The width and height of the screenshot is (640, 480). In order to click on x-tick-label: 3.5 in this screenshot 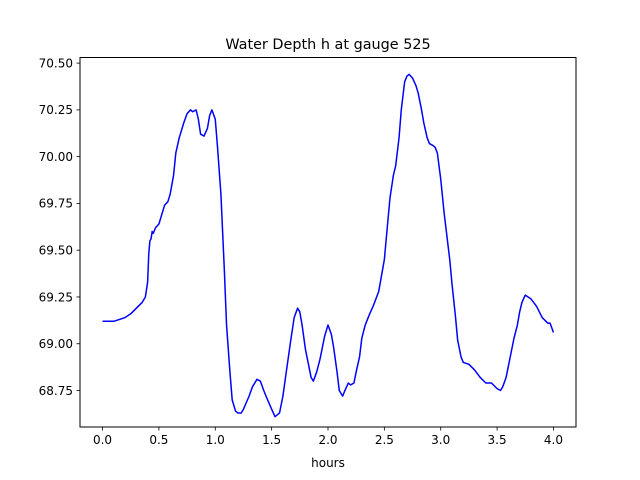, I will do `click(497, 440)`.